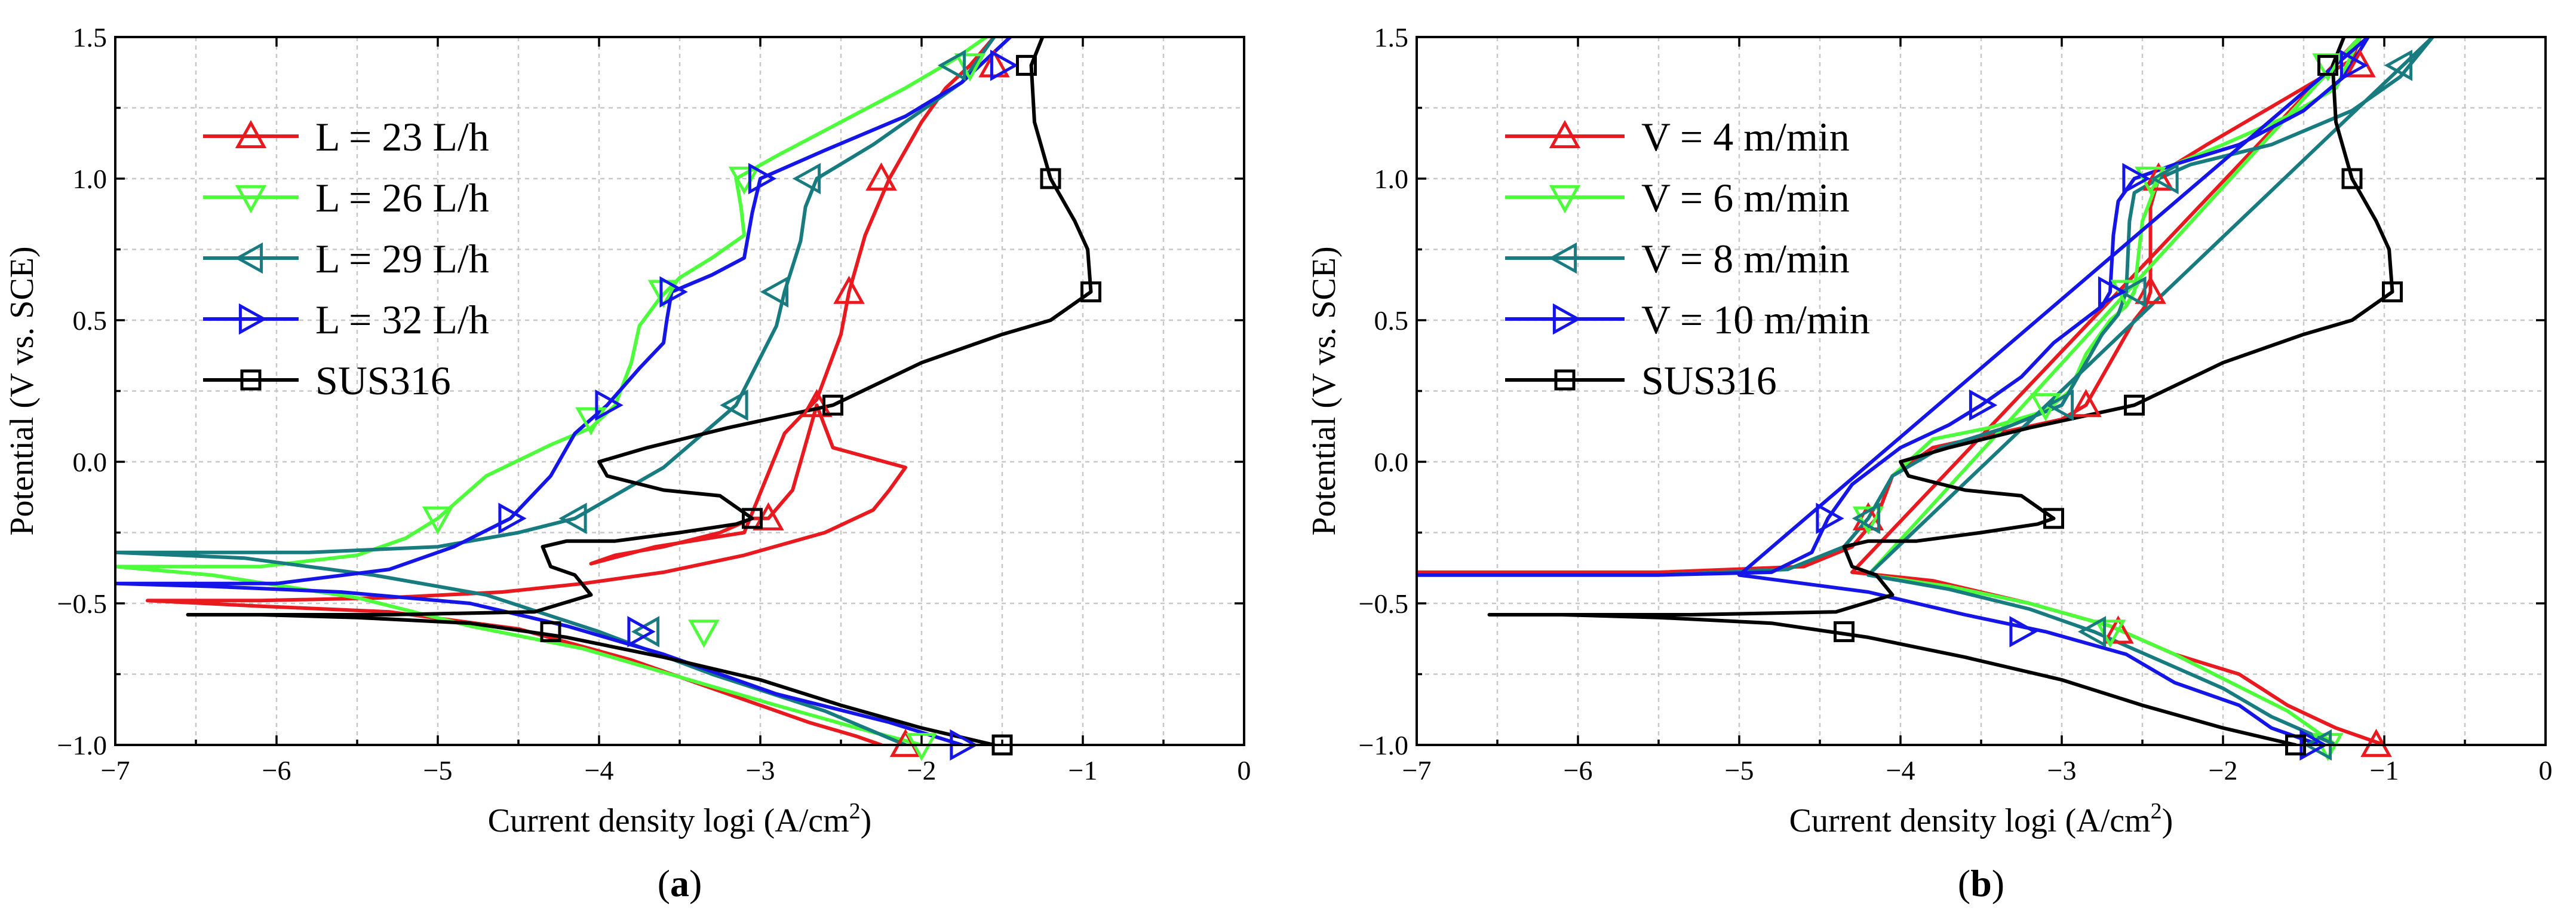 The image size is (2576, 917). Describe the element at coordinates (1745, 197) in the screenshot. I see `legend-label: V = 6 m/min` at that location.